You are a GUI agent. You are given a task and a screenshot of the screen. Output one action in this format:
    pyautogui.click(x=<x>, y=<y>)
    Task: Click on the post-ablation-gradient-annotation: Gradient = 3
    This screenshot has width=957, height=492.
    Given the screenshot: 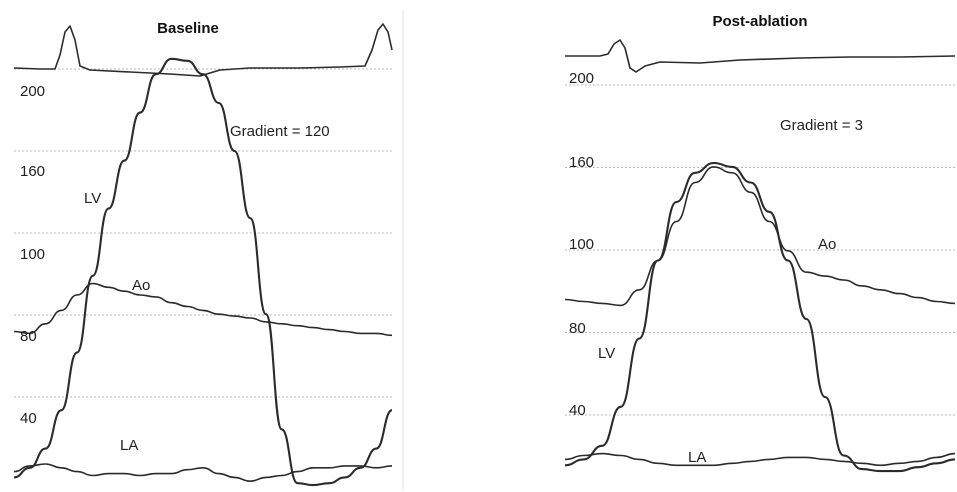 What is the action you would take?
    pyautogui.click(x=821, y=125)
    